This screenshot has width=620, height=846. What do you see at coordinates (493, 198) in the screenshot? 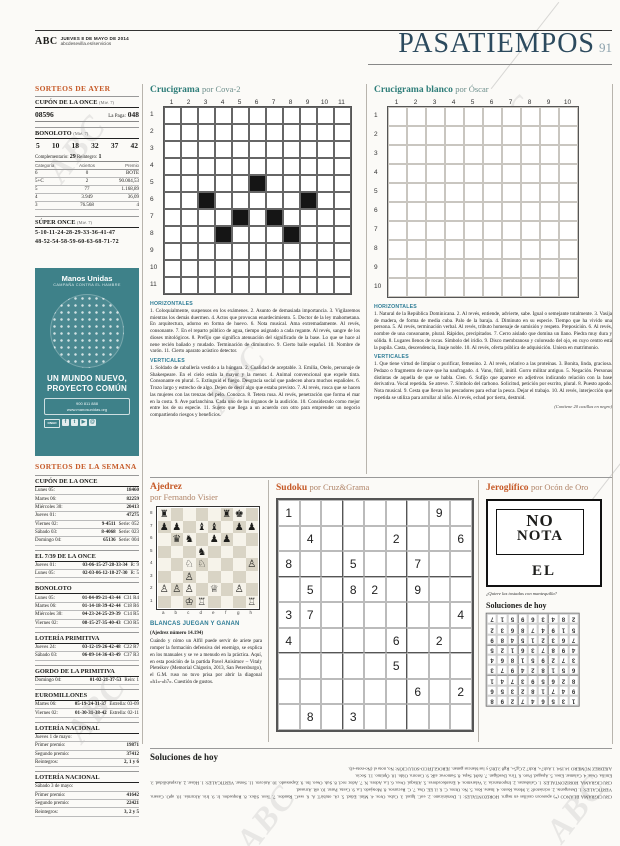
I see `crucigrama-blanco-grid: 1 2 3 4 5 6 7 8 9 10 1 2 3 4 5 6 7 8 9 10` at bounding box center [493, 198].